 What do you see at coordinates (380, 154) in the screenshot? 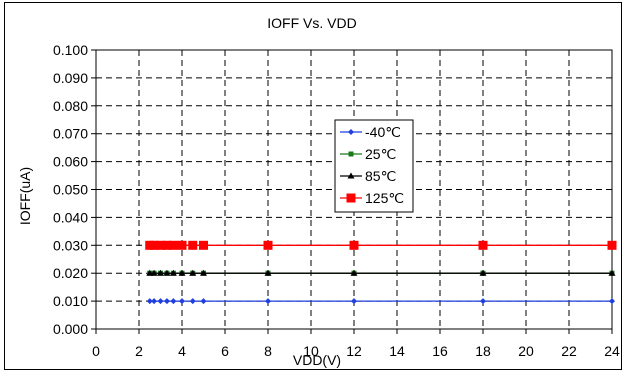
I see `legend-entry: 25℃` at bounding box center [380, 154].